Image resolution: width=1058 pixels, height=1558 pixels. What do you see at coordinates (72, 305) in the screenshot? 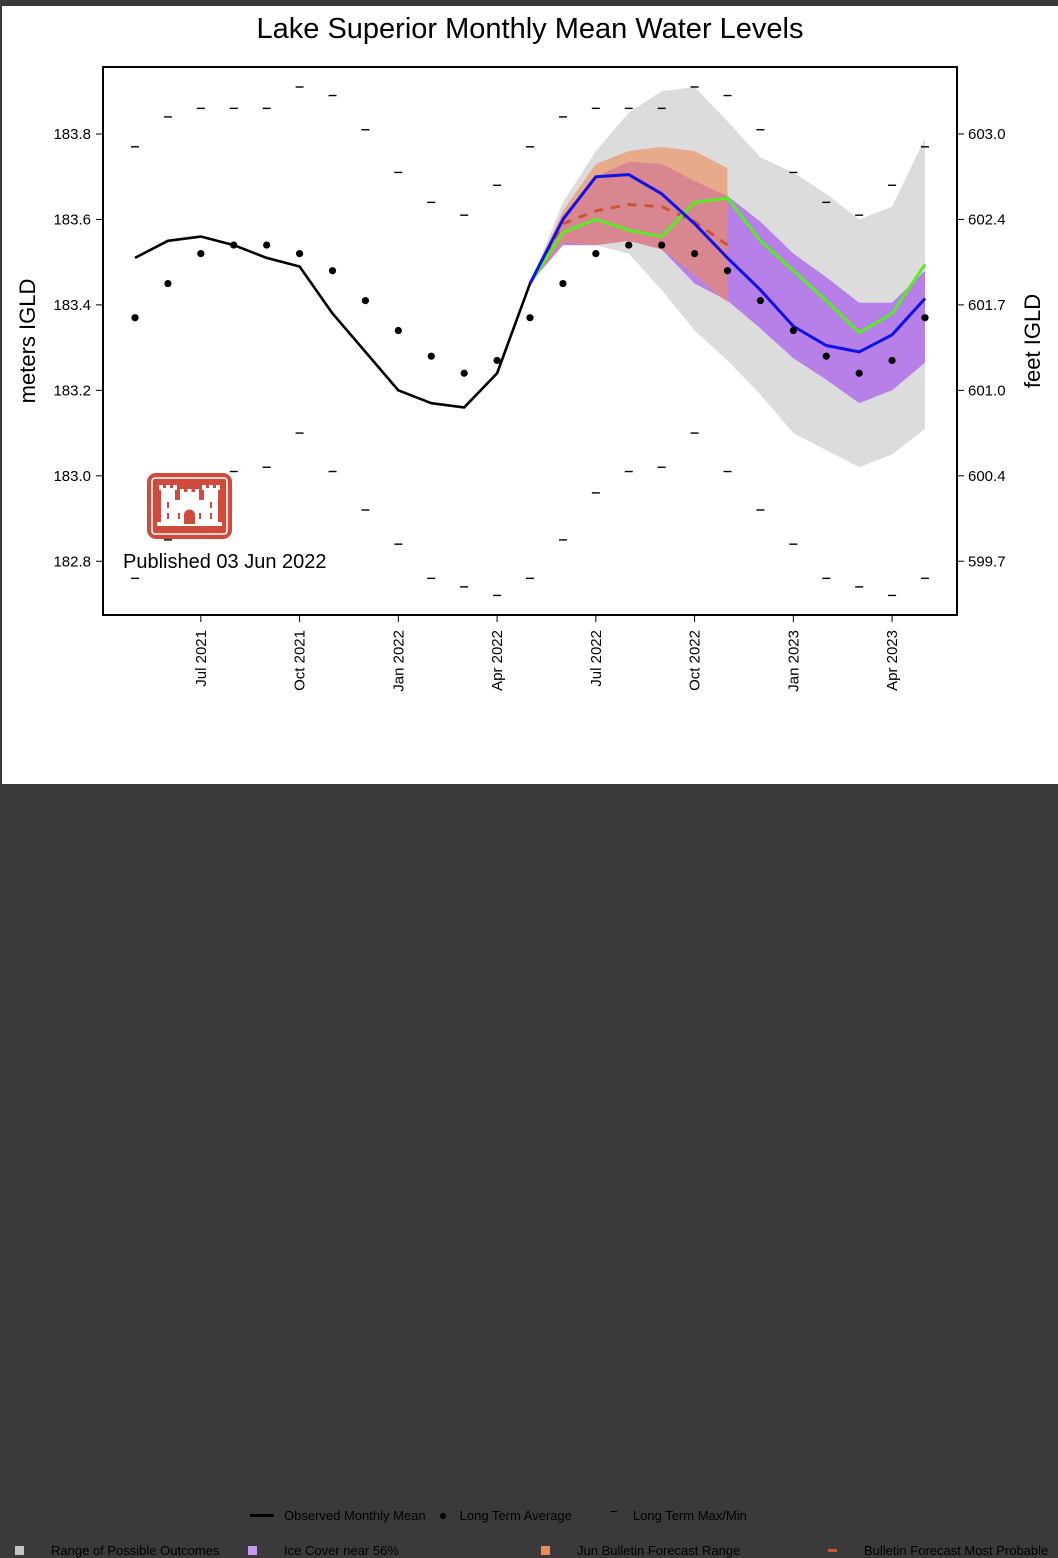
I see `y-tick-label-left: 183.4` at bounding box center [72, 305].